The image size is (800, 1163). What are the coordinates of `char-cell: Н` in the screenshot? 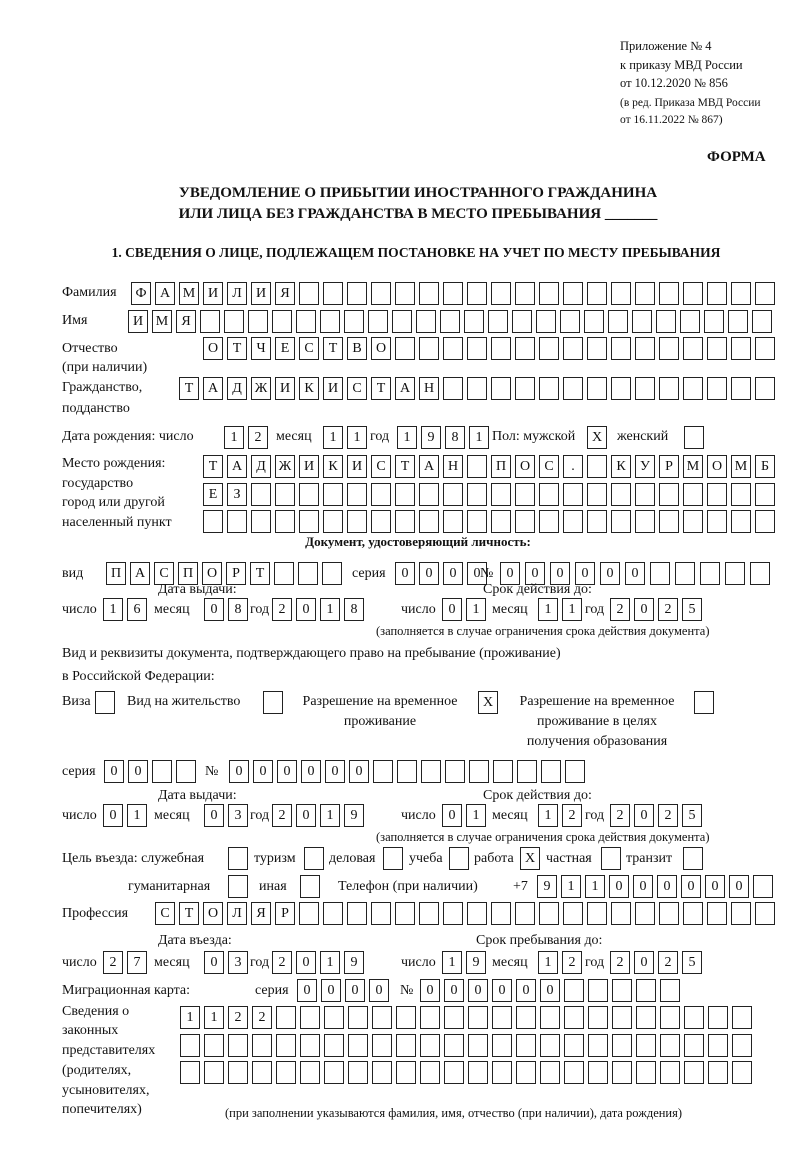 It's located at (429, 388).